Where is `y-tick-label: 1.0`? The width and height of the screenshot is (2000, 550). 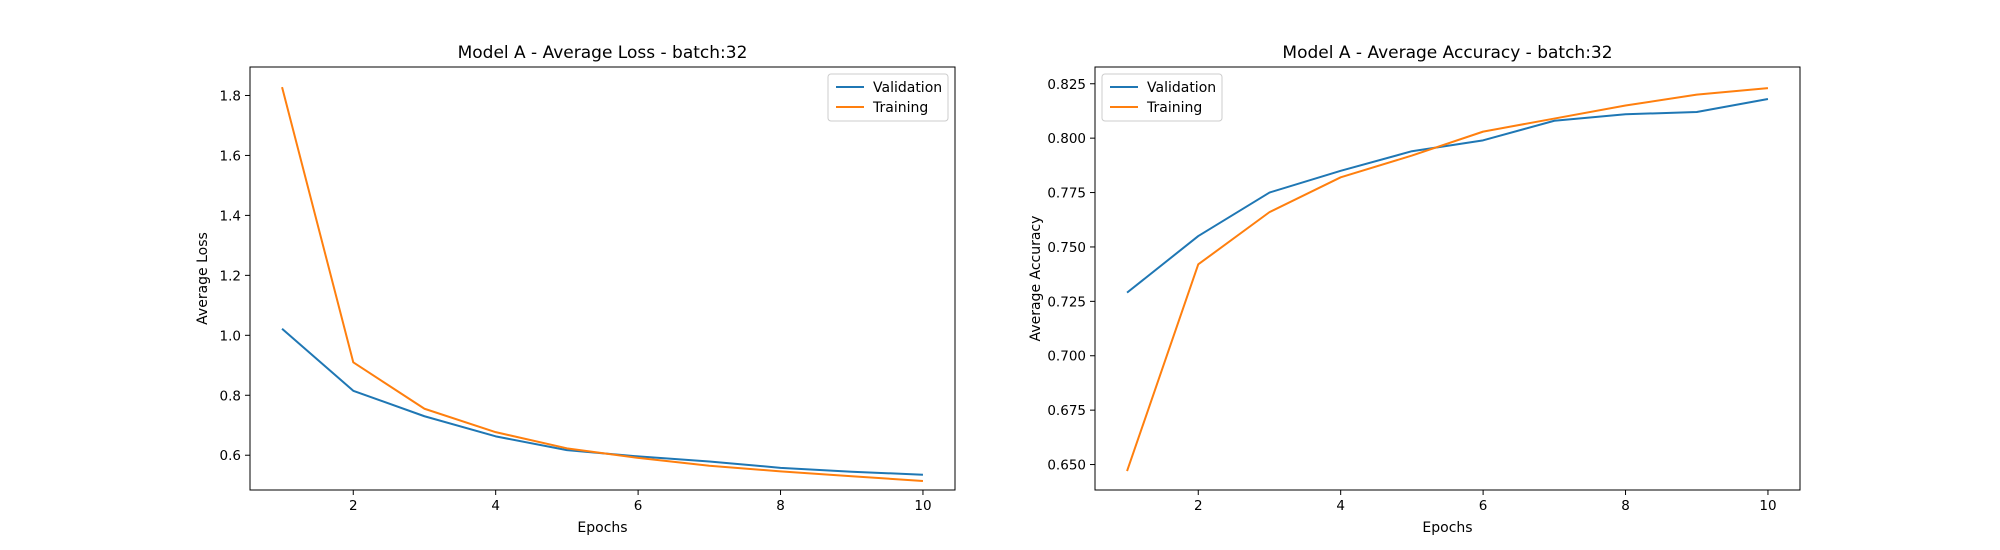 y-tick-label: 1.0 is located at coordinates (230, 336).